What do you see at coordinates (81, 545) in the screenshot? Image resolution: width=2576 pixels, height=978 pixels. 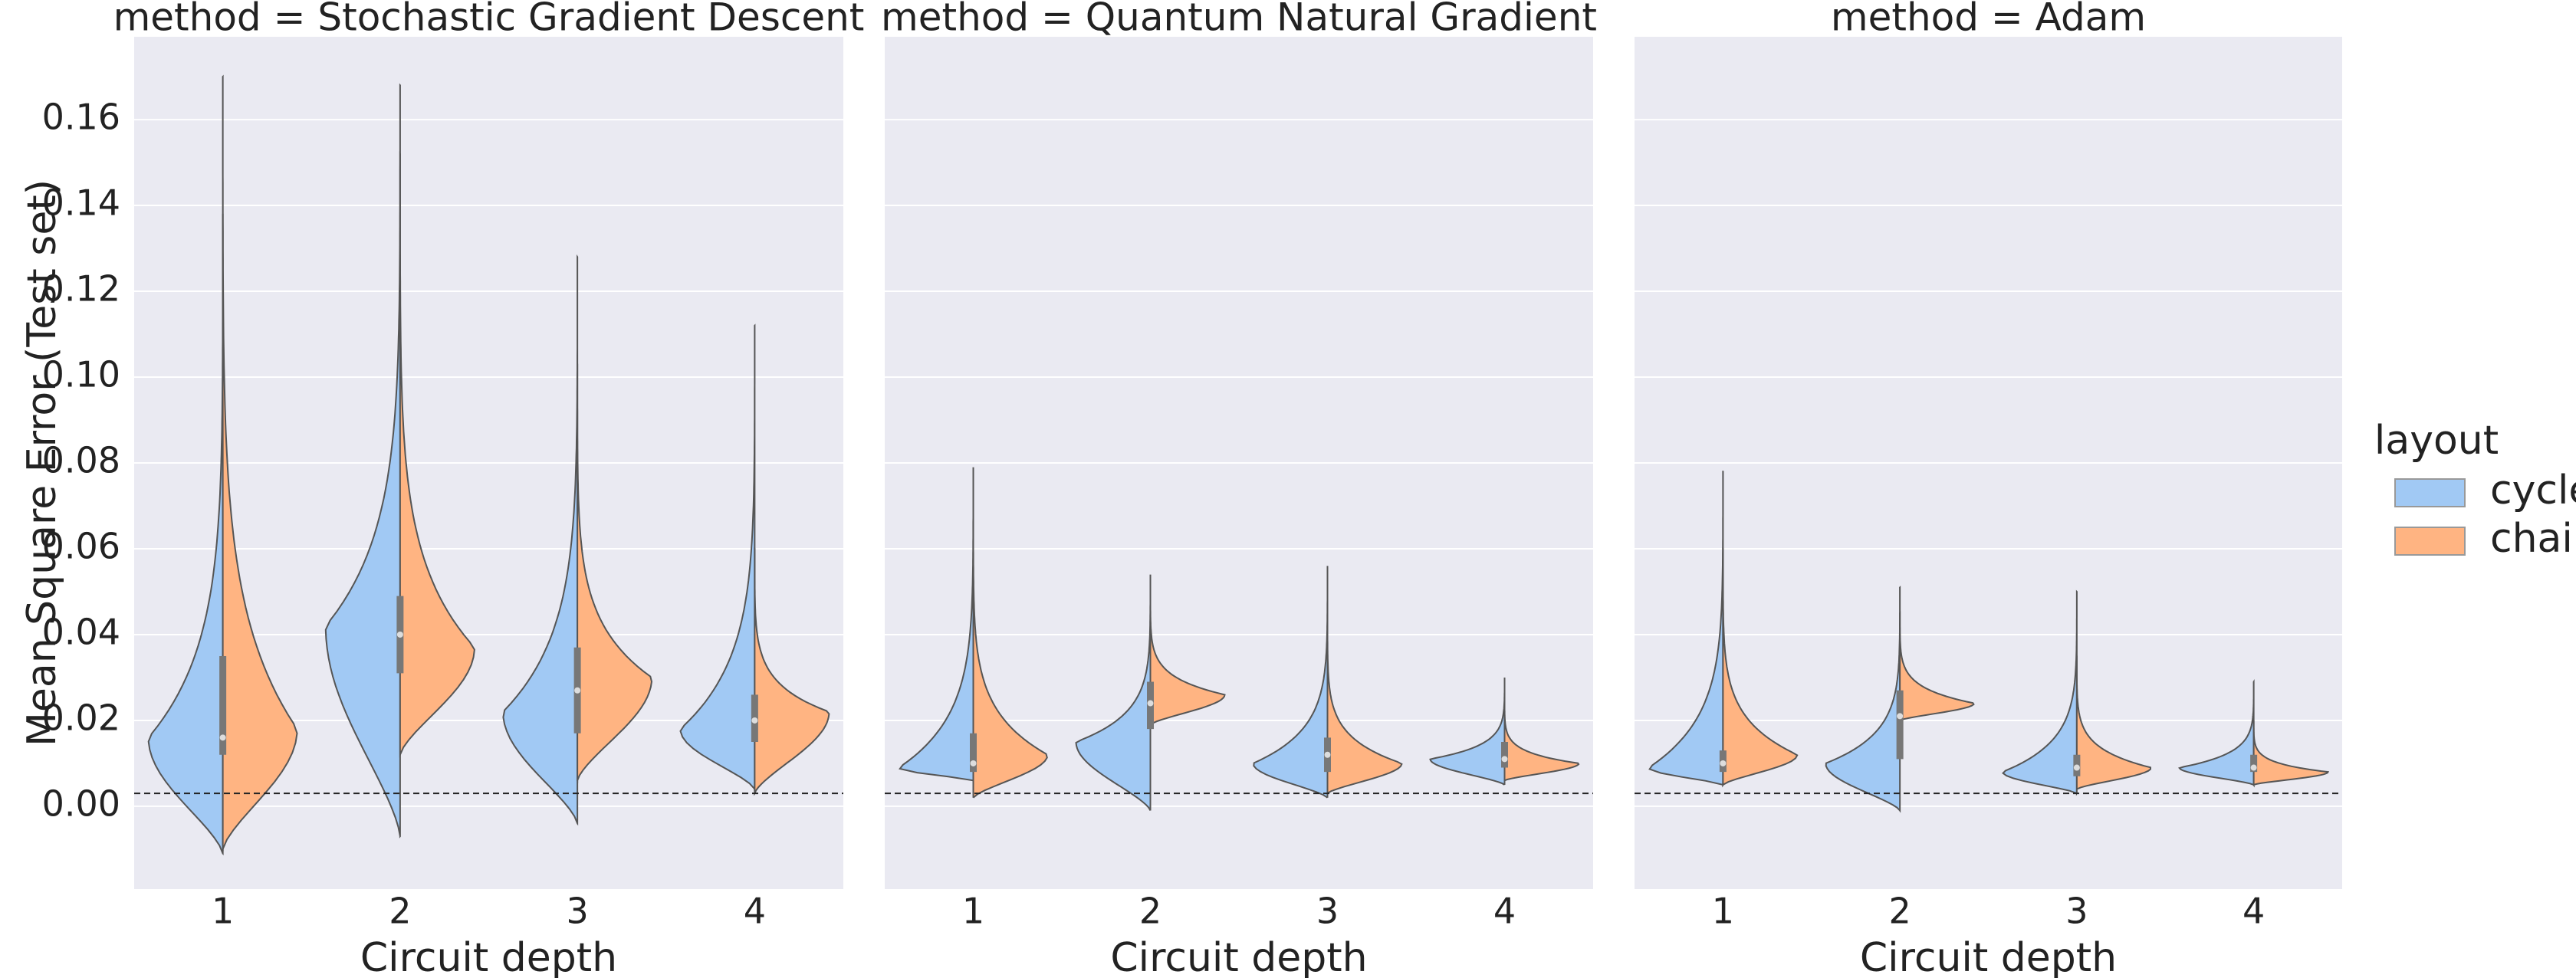 I see `y-tick-label: 0.06` at bounding box center [81, 545].